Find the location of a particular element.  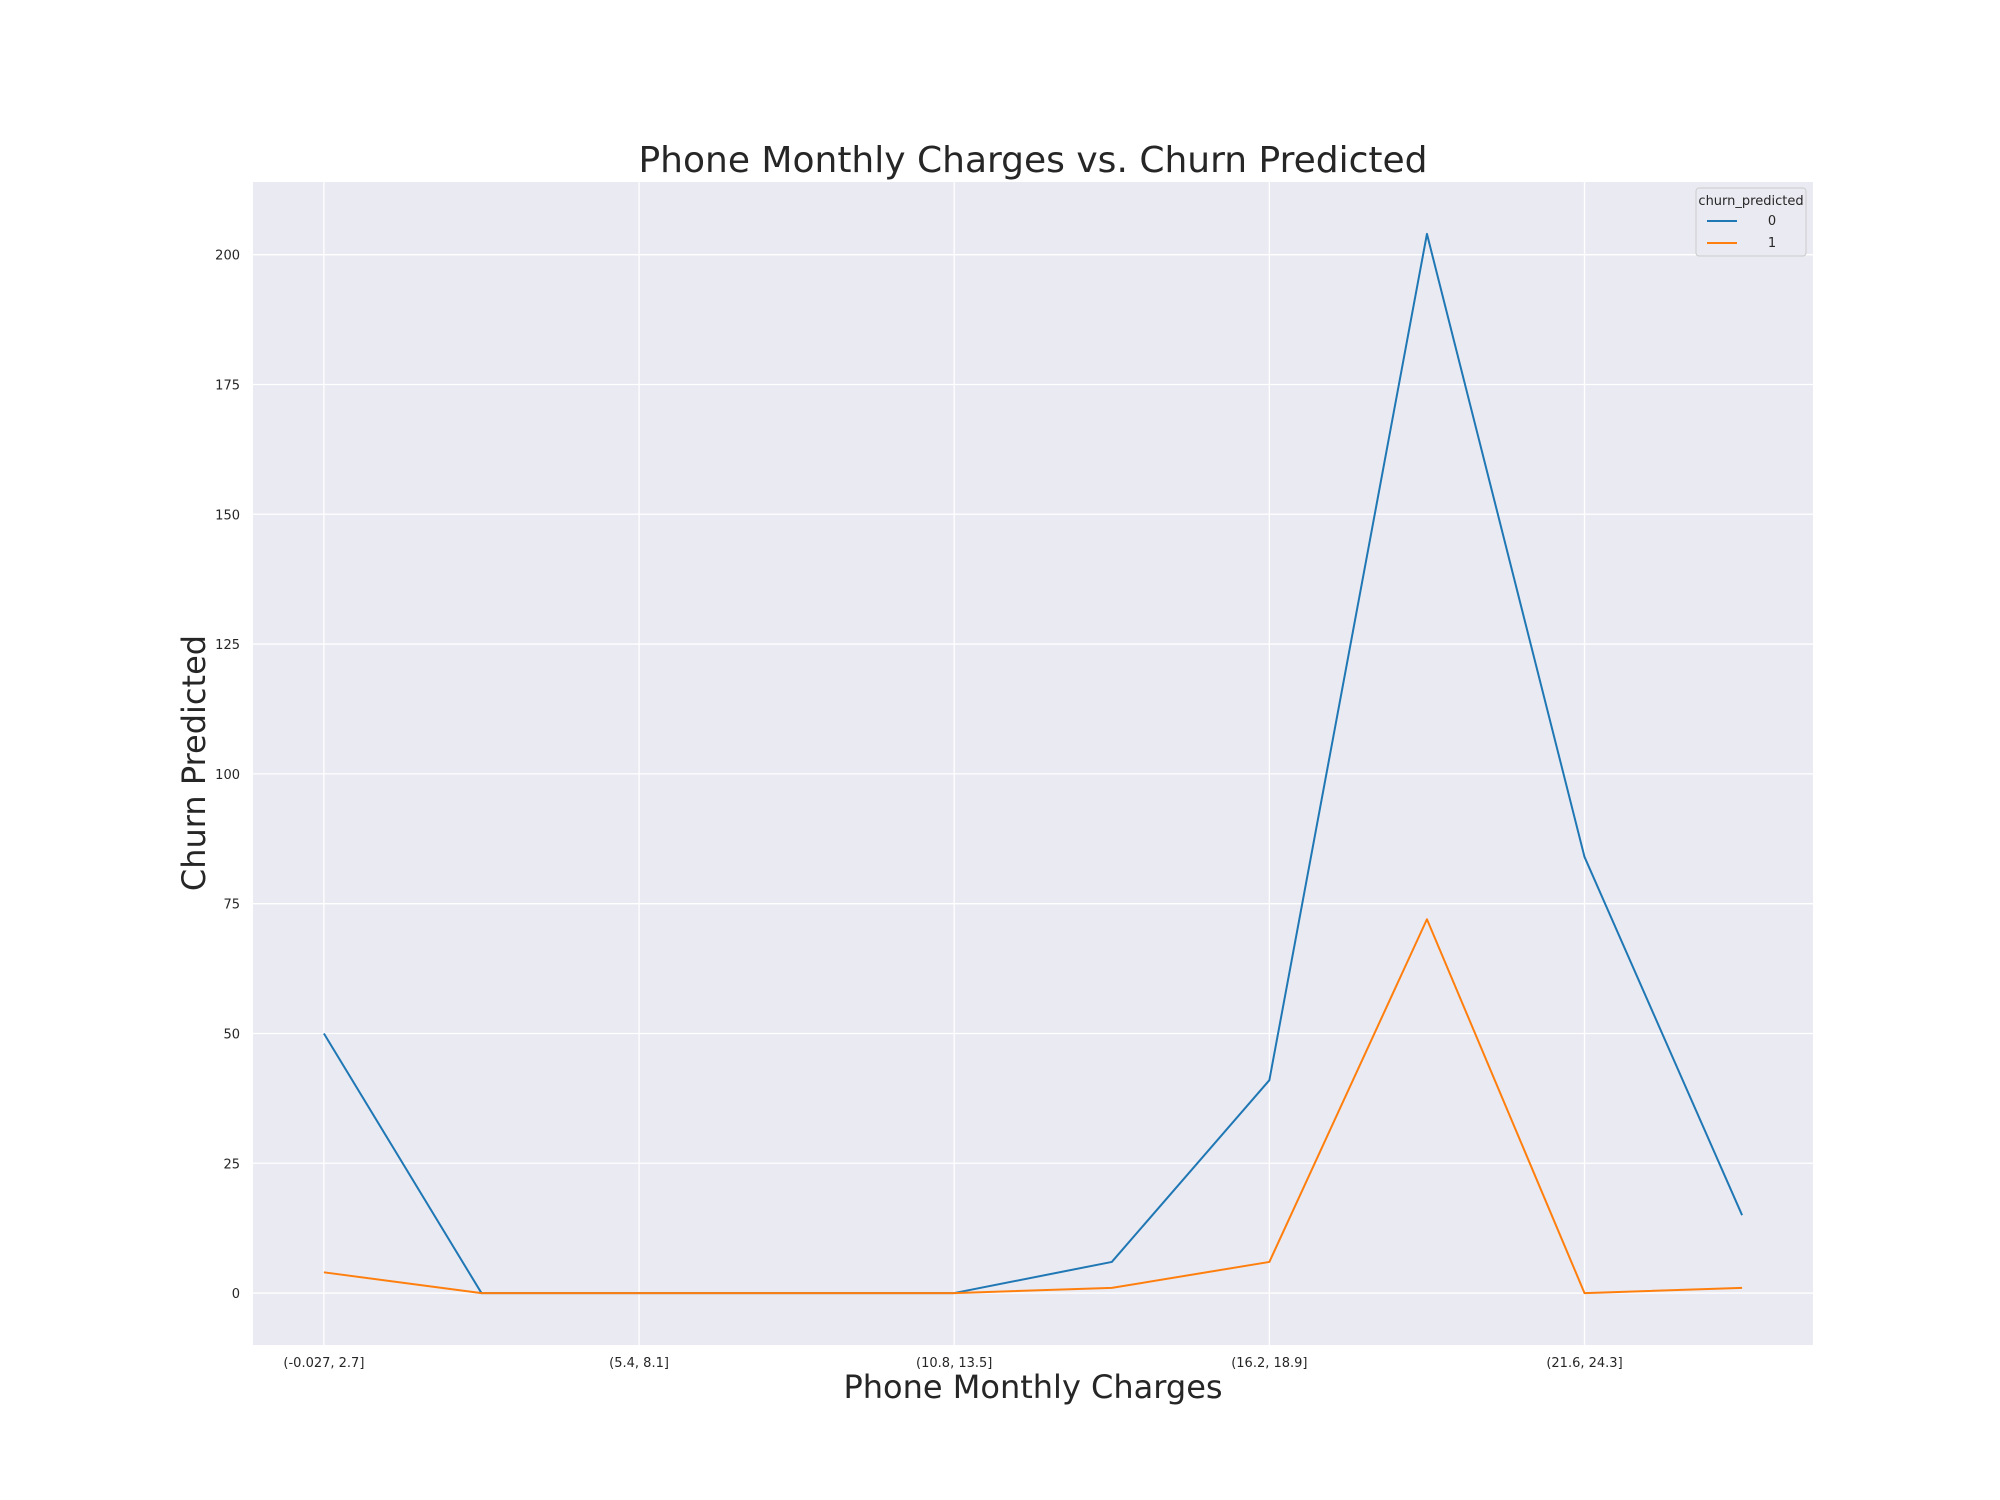

x-tick-label: (5.4, 8.1] is located at coordinates (639, 1363).